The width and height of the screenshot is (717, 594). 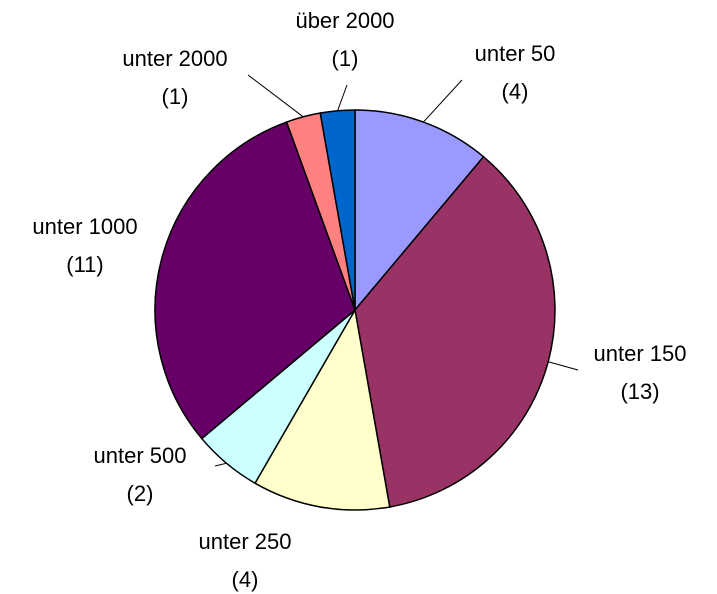 What do you see at coordinates (639, 391) in the screenshot?
I see `value-label: (13)` at bounding box center [639, 391].